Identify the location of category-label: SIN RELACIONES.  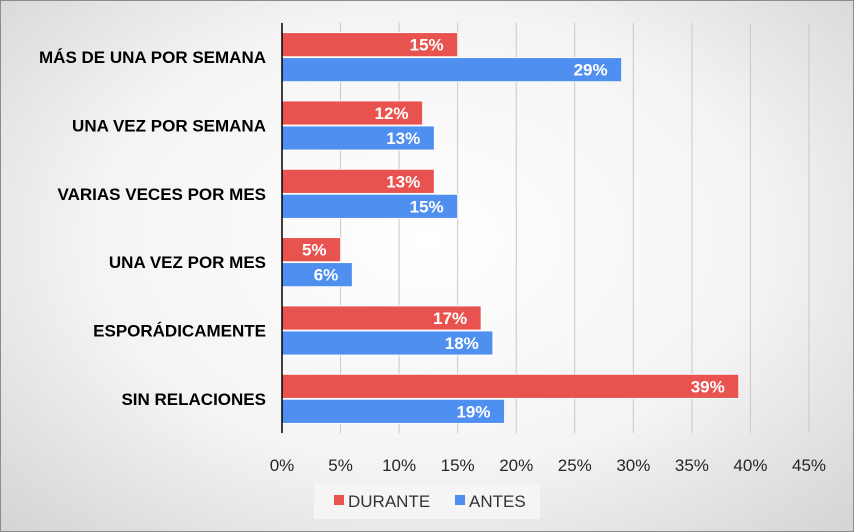
(193, 399).